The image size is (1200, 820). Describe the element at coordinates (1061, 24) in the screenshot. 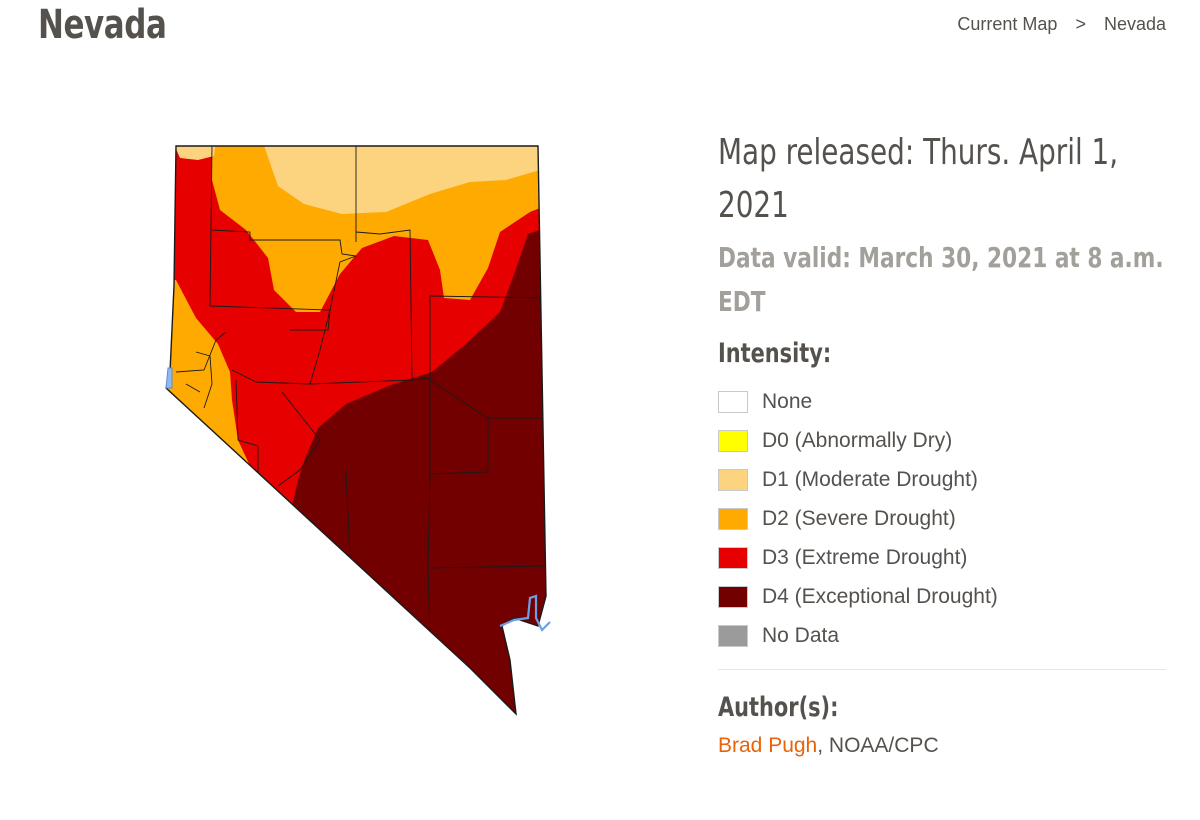

I see `breadcrumb: Current Map > Nevada` at that location.